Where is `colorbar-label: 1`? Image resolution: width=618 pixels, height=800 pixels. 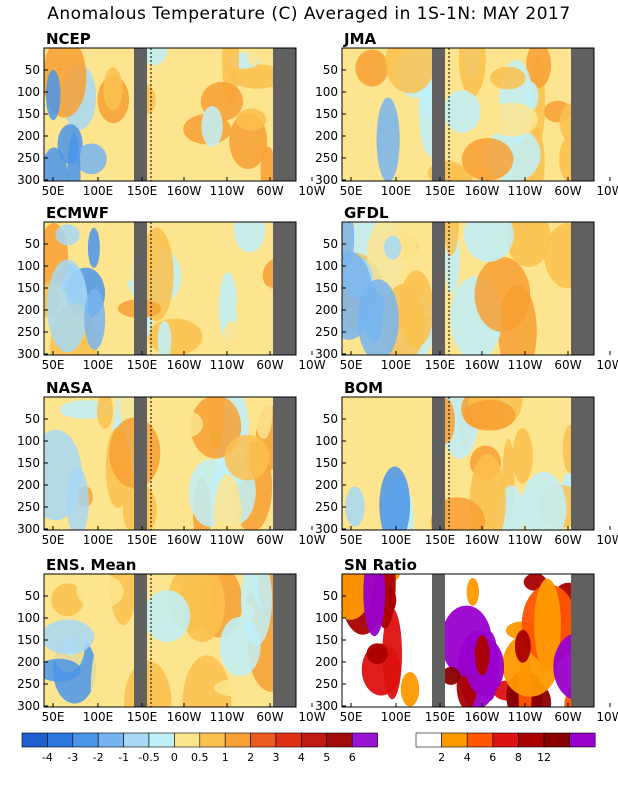
colorbar-label: 1 is located at coordinates (225, 757).